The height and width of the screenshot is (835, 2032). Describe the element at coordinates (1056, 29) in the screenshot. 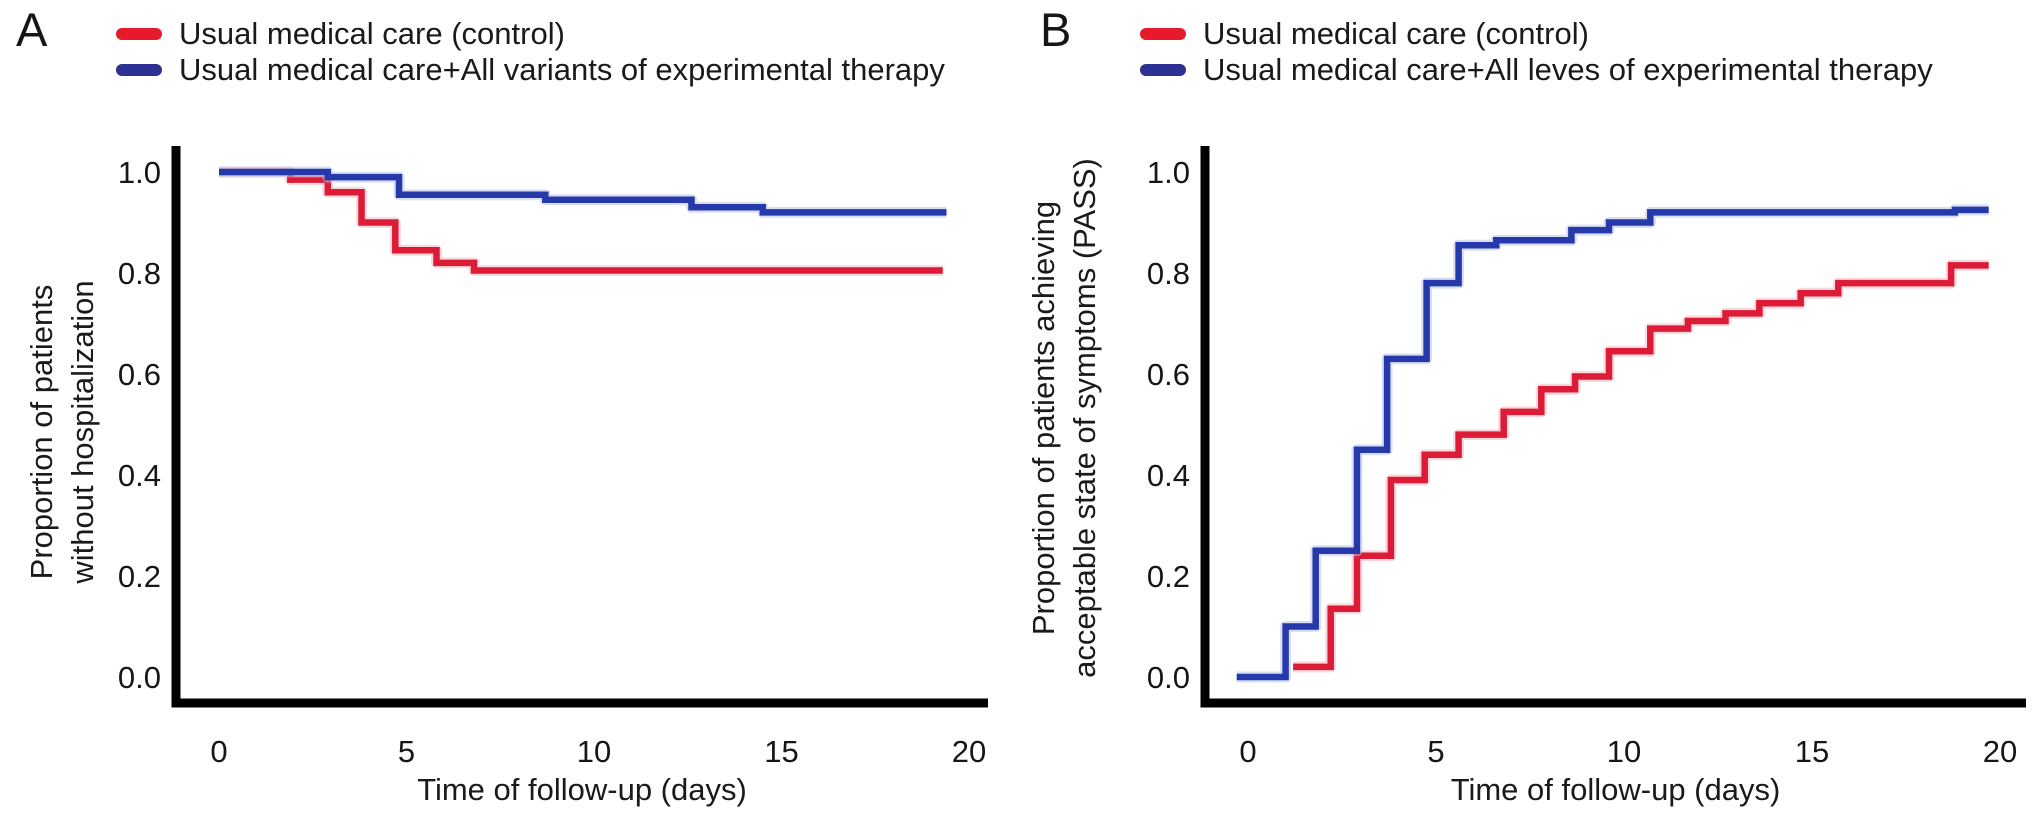

I see `panel-b-letter: B` at that location.